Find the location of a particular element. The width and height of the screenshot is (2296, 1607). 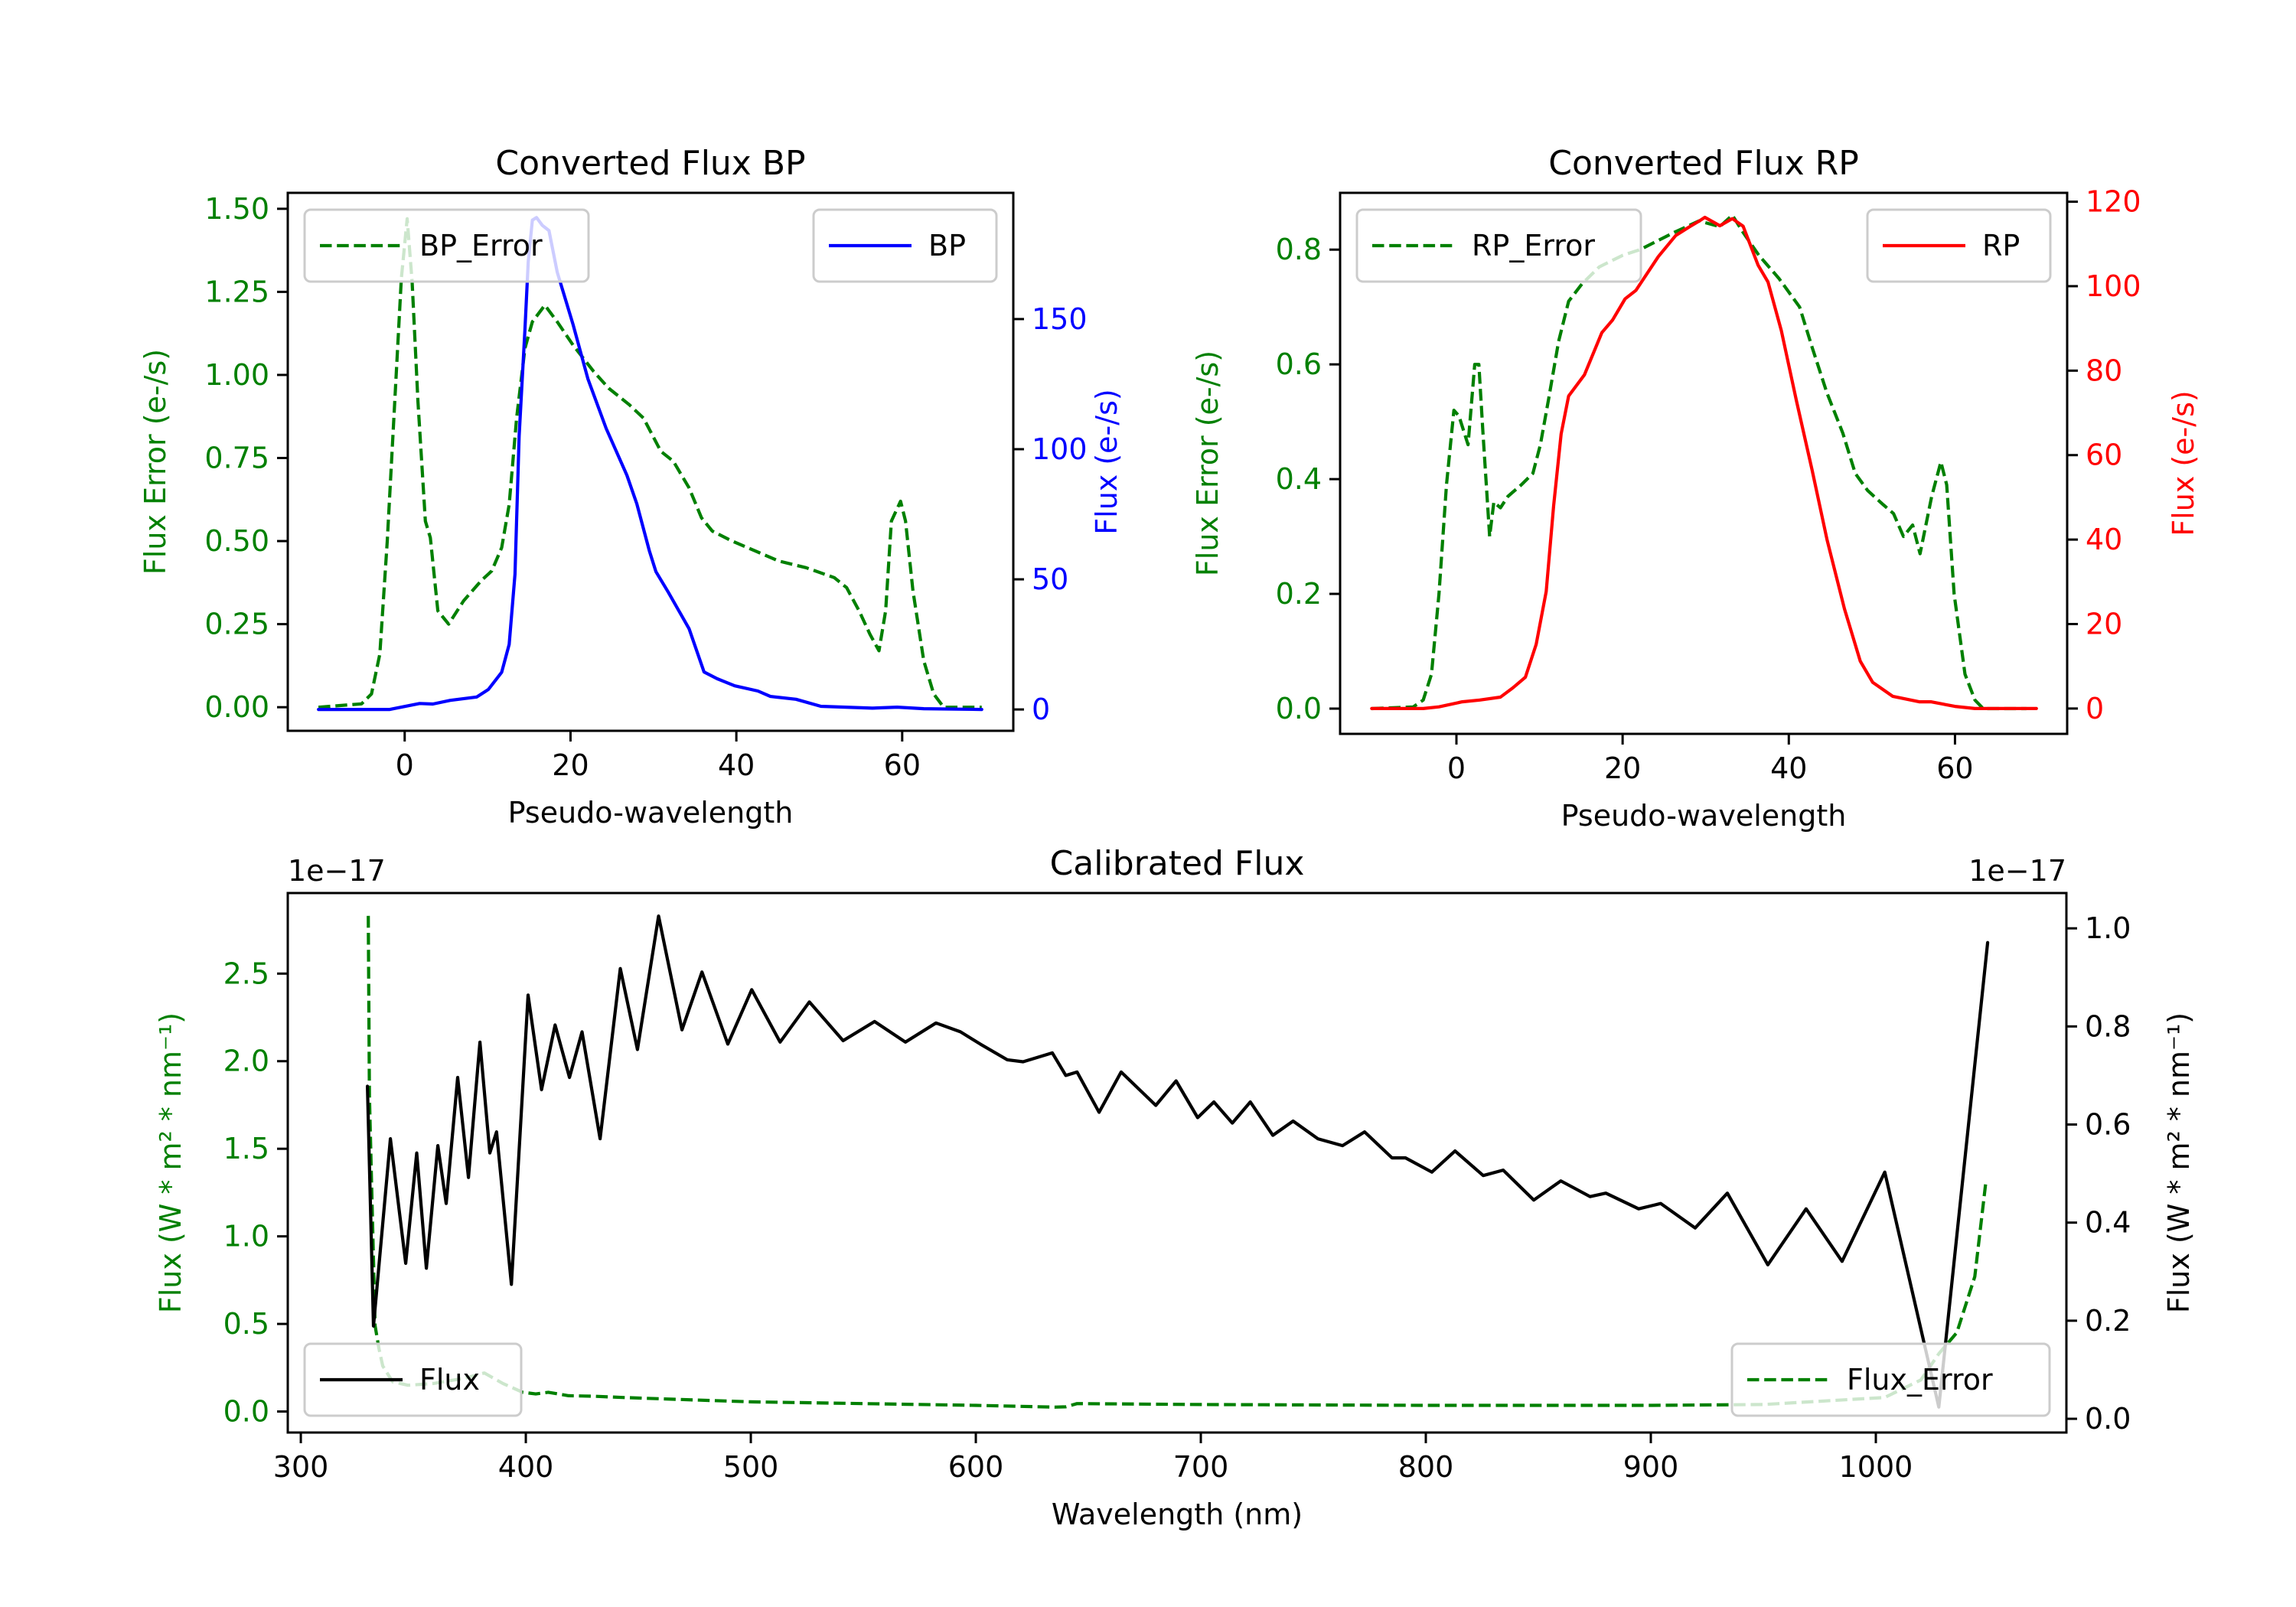

x-tick-label: 800 is located at coordinates (1426, 1467).